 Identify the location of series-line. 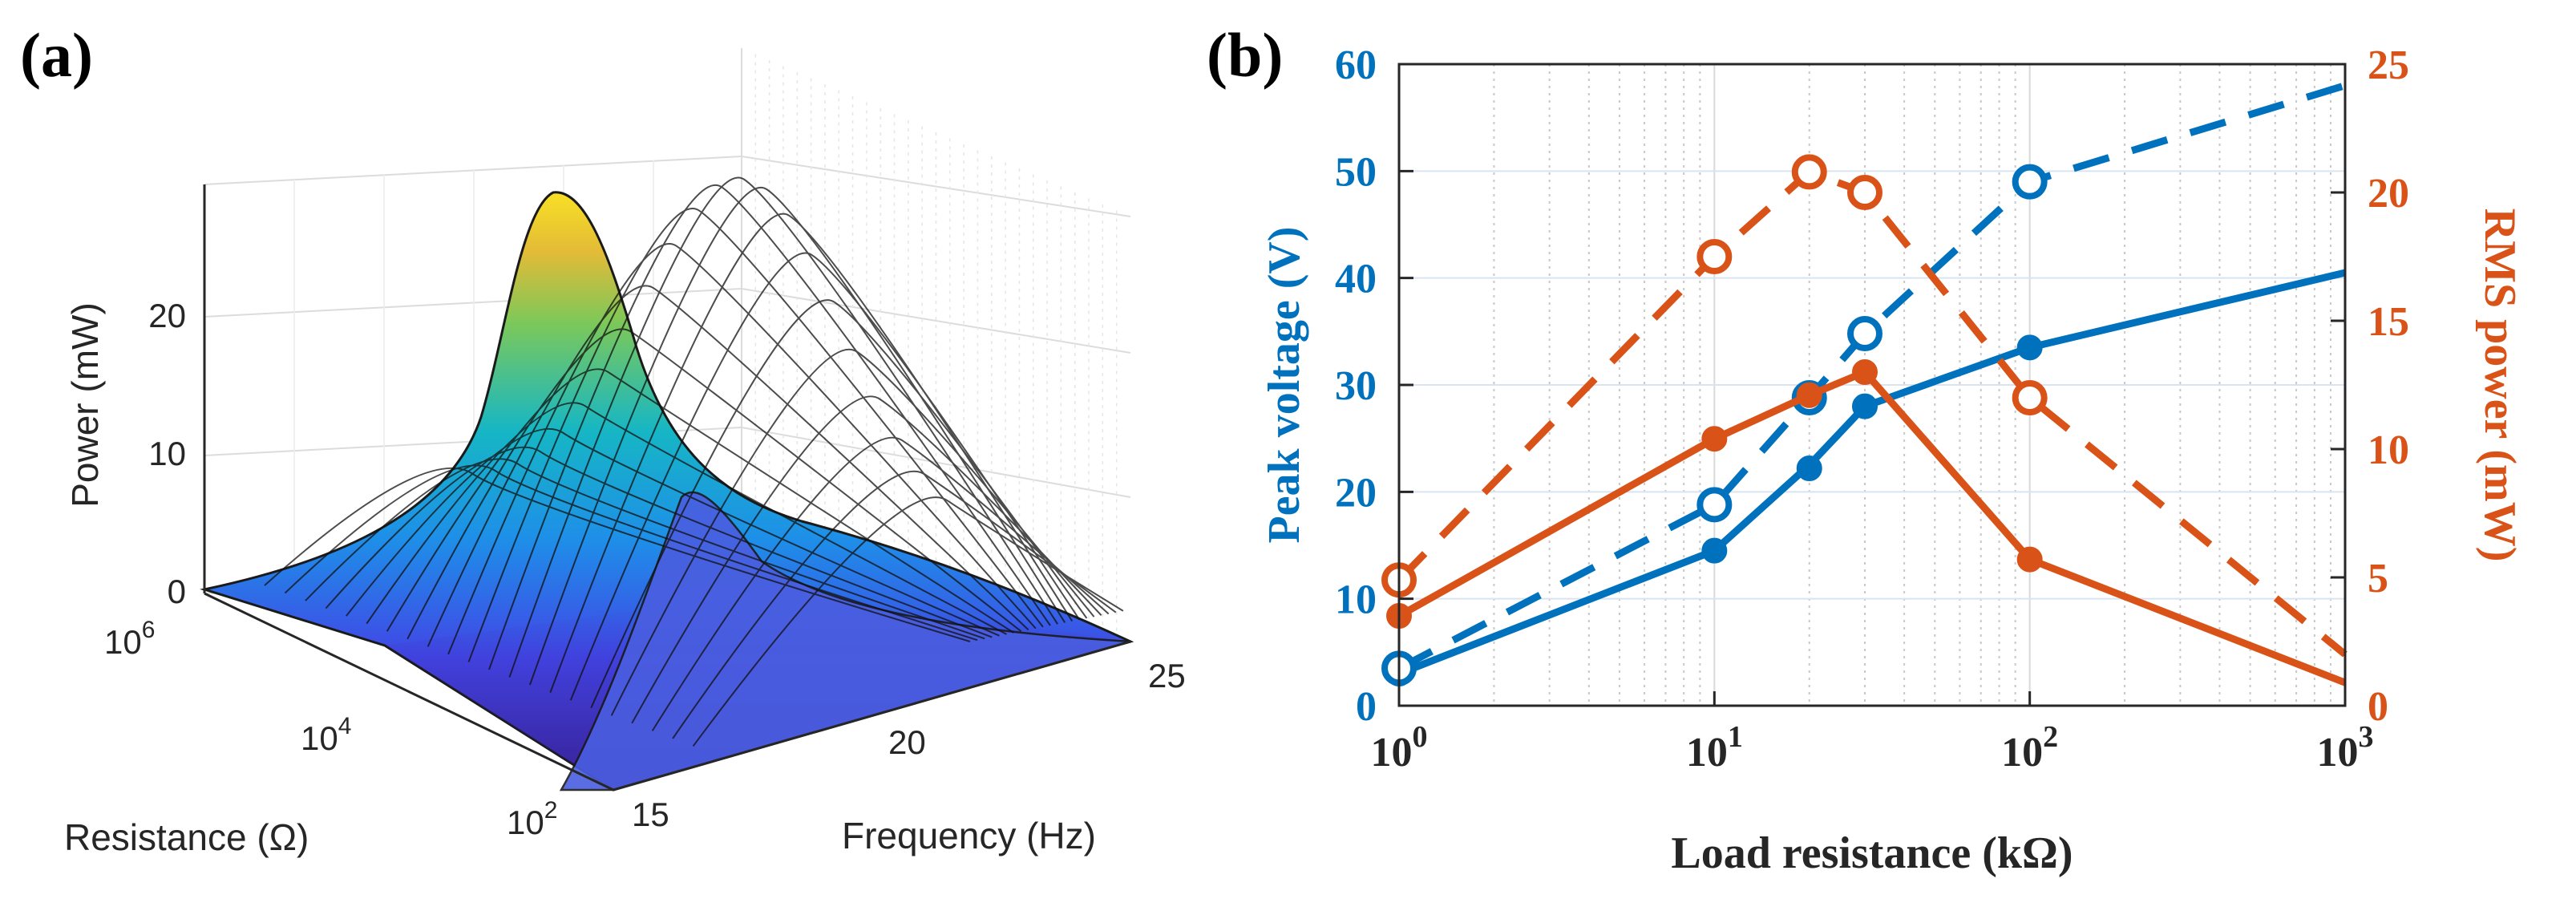
(1872, 527).